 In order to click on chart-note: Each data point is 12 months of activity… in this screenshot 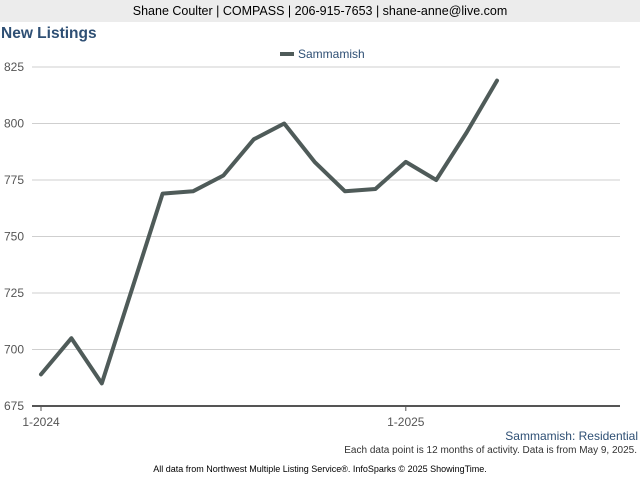, I will do `click(490, 450)`.